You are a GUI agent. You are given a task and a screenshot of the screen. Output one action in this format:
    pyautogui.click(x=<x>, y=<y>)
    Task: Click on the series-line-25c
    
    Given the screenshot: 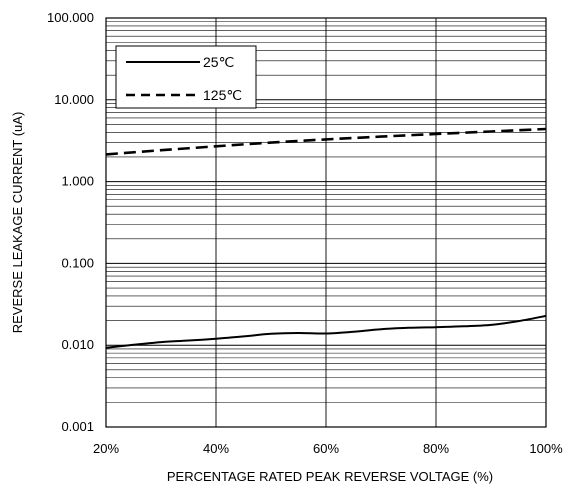 What is the action you would take?
    pyautogui.click(x=326, y=331)
    